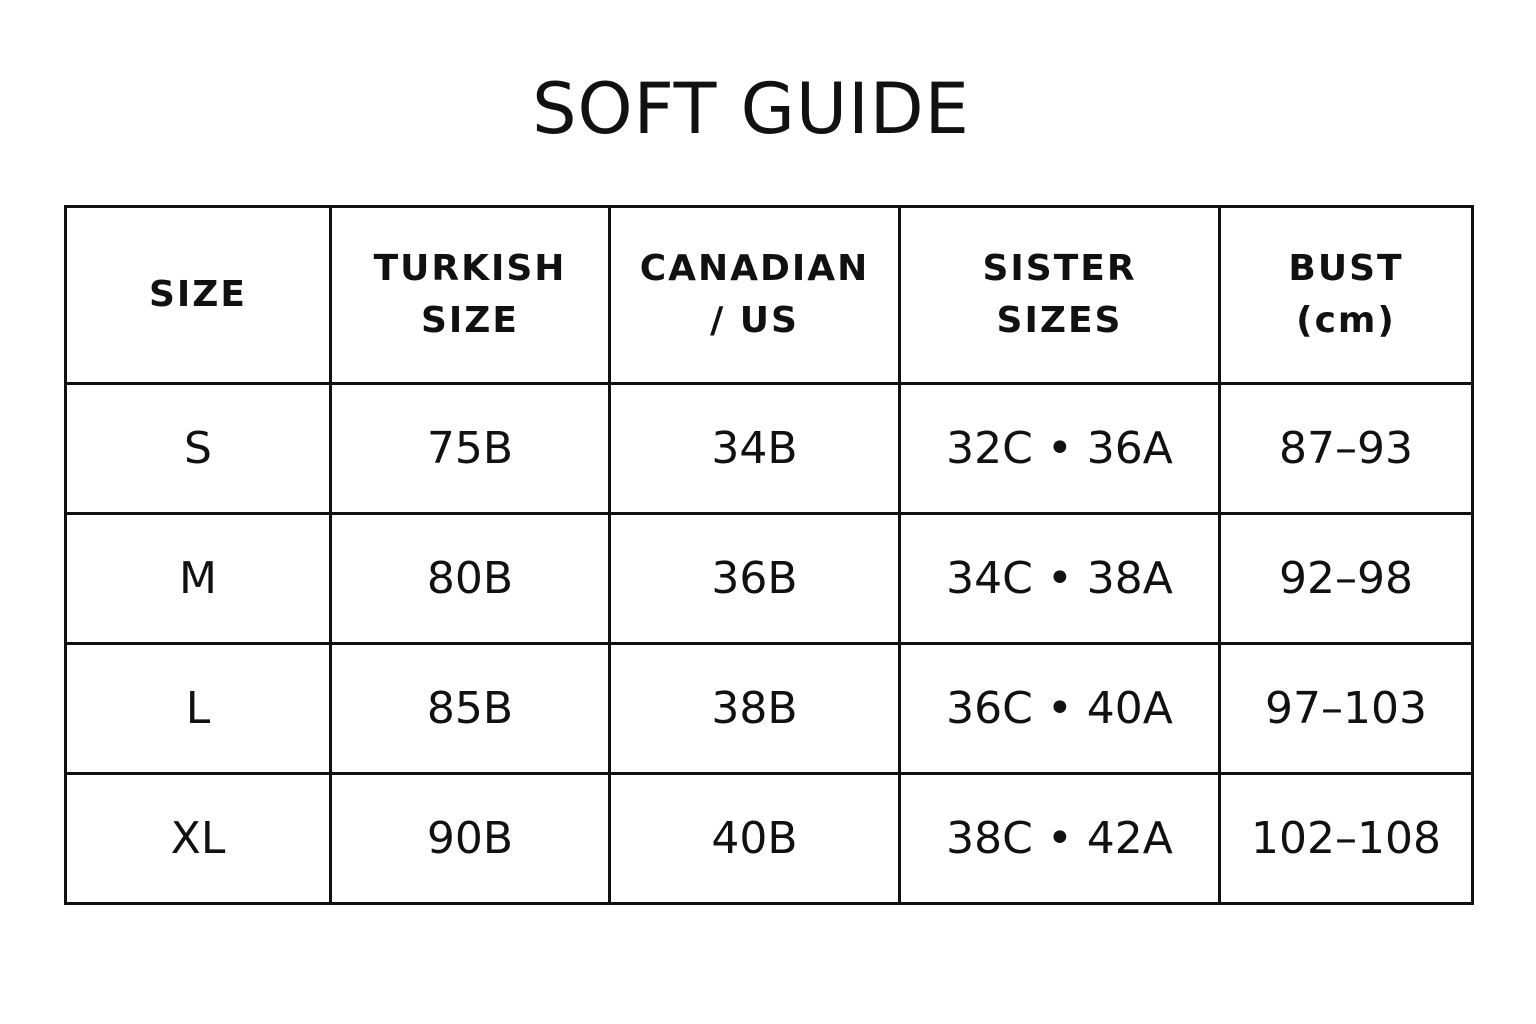 This screenshot has width=1536, height=1024. Describe the element at coordinates (751, 109) in the screenshot. I see `page-title: SOFT GUIDE` at that location.